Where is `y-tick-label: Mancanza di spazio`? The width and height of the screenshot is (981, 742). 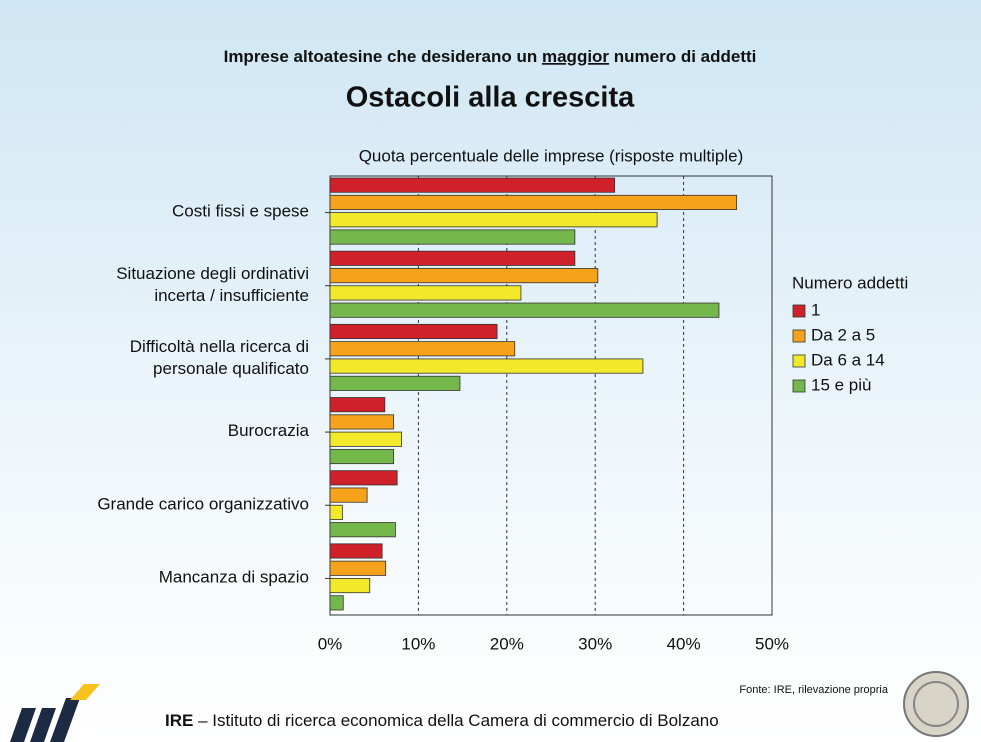
y-tick-label: Mancanza di spazio is located at coordinates (234, 577).